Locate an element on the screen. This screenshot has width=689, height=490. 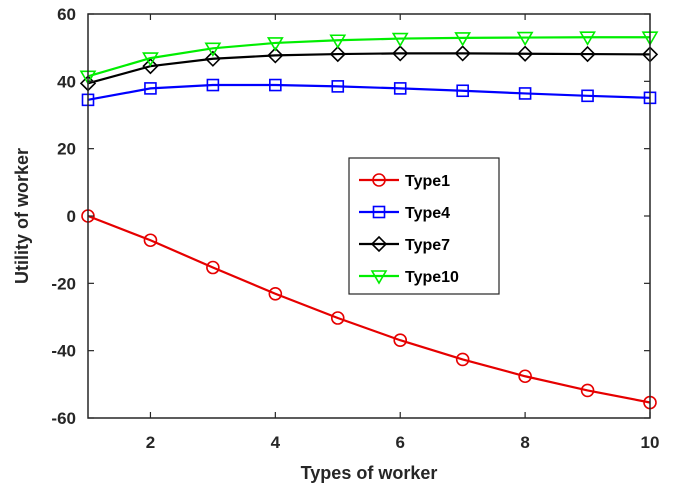
series-type7 is located at coordinates (369, 68).